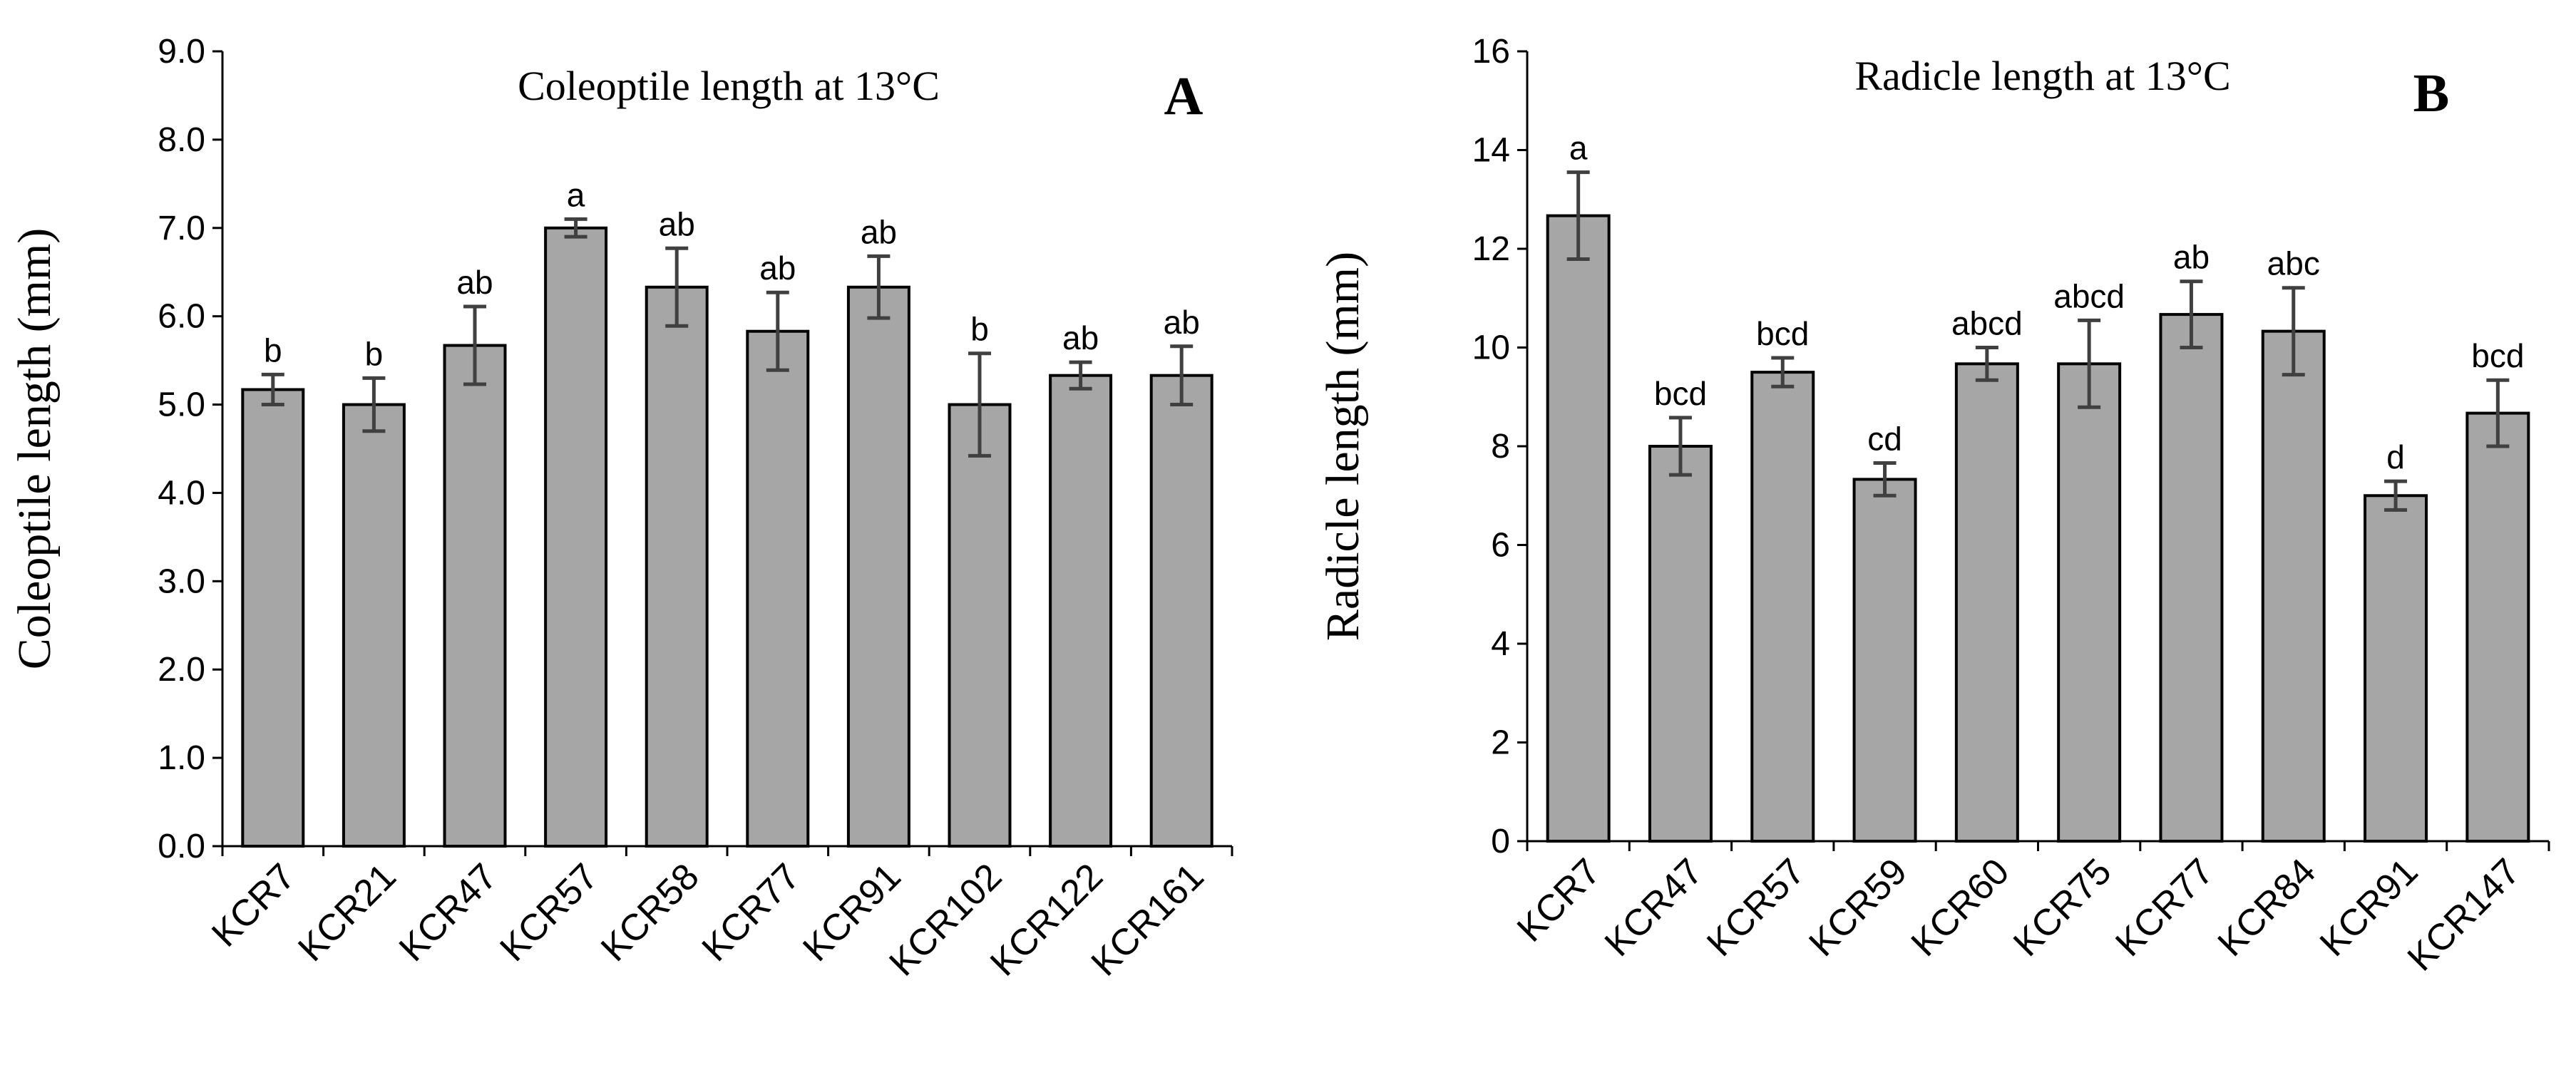 This screenshot has height=1070, width=2576. I want to click on category-label: KCR122, so click(1046, 919).